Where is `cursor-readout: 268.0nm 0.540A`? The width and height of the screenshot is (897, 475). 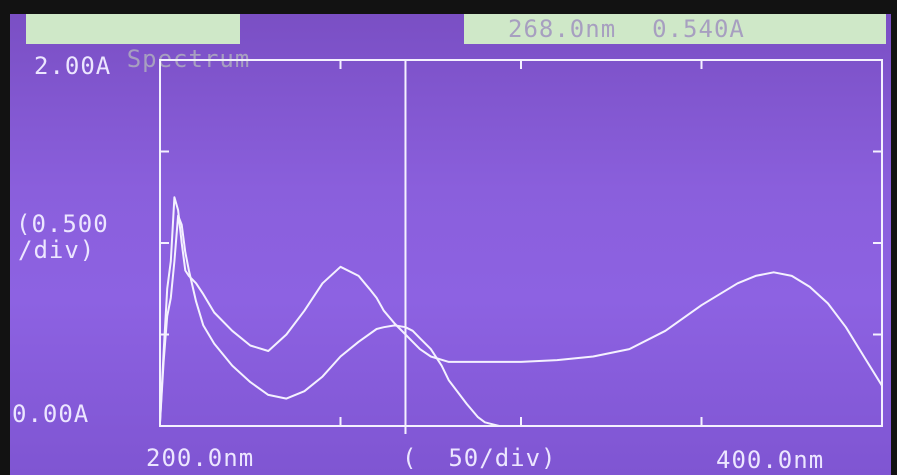
cursor-readout: 268.0nm 0.540A is located at coordinates (675, 29).